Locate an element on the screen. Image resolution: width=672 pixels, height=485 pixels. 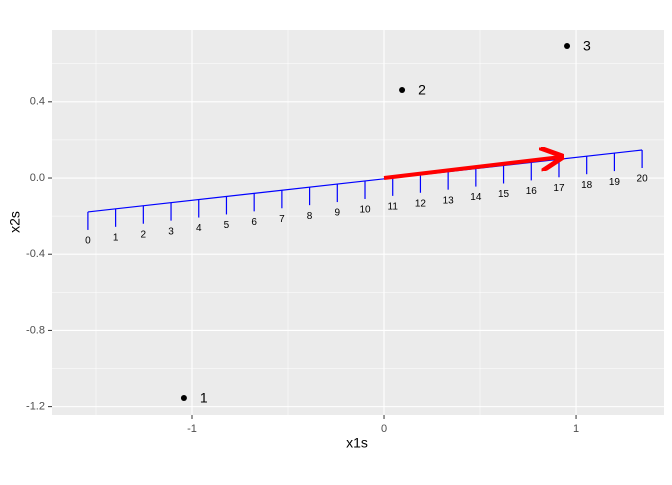
x-axis-title: x1s is located at coordinates (357, 443).